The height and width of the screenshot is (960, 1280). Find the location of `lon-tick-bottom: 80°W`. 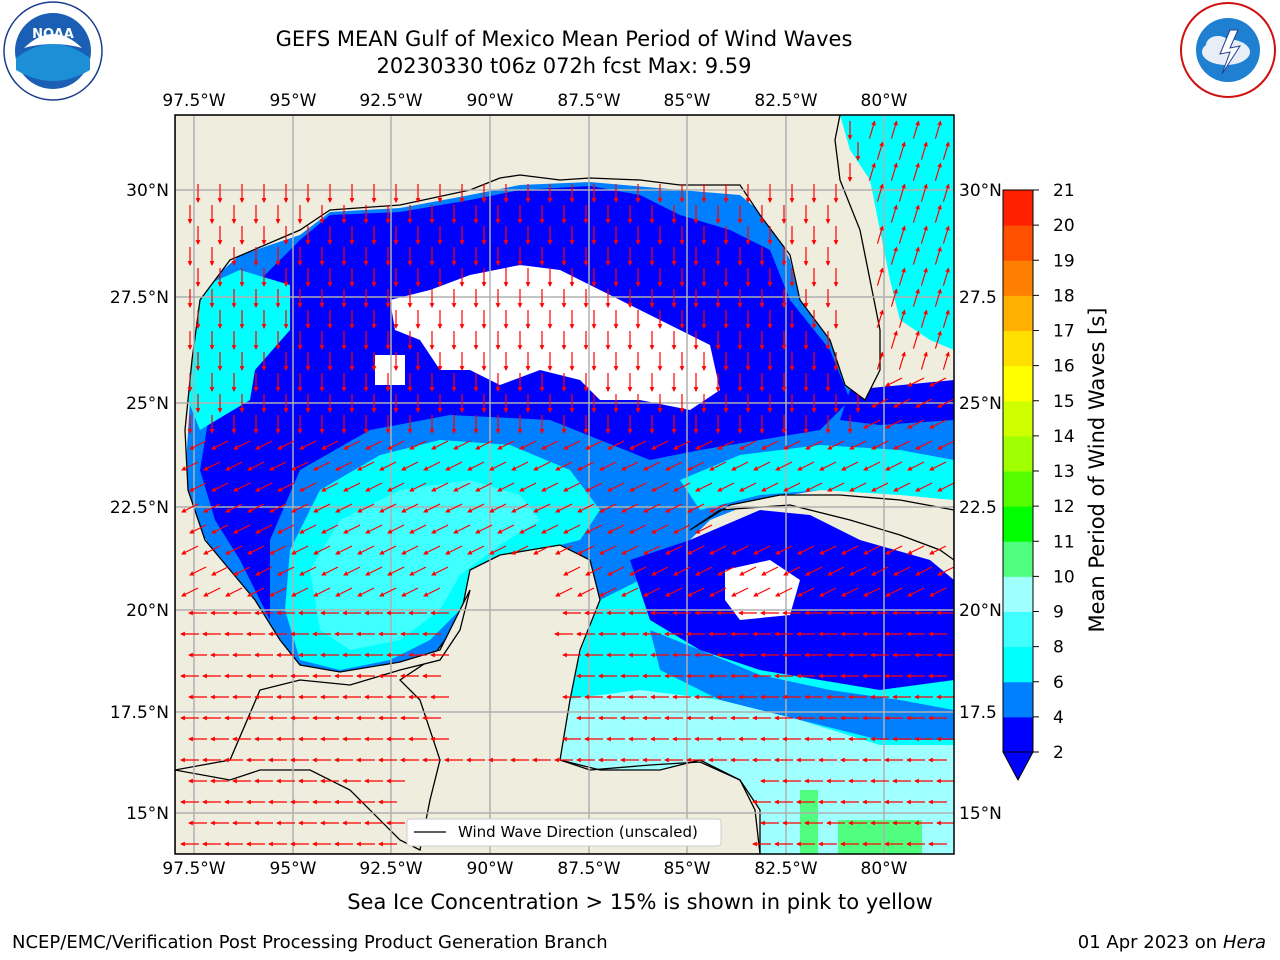

lon-tick-bottom: 80°W is located at coordinates (884, 869).